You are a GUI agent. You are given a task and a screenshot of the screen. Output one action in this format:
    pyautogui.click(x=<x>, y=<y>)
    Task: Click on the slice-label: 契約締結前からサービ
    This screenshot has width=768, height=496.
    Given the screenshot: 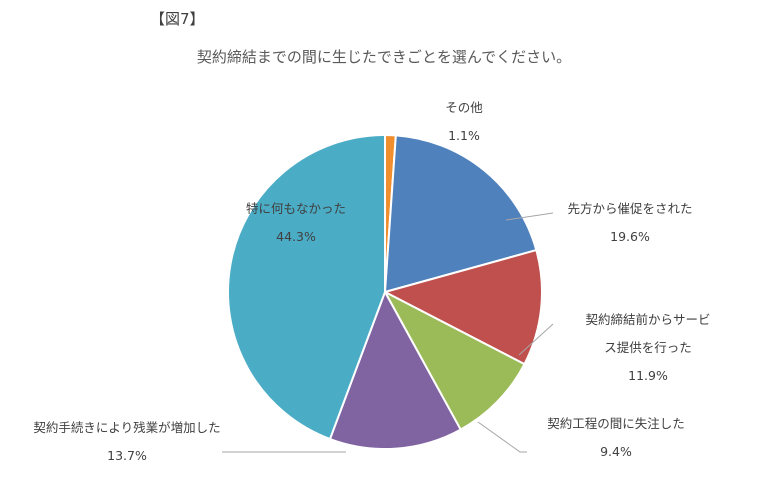 What is the action you would take?
    pyautogui.click(x=647, y=319)
    